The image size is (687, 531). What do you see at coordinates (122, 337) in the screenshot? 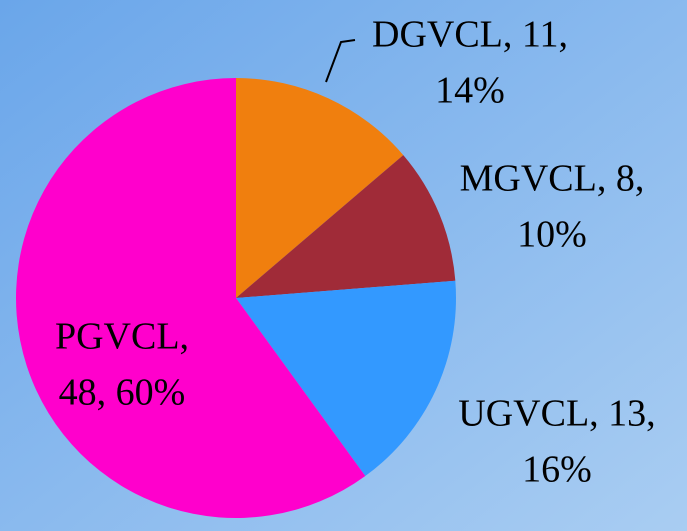
I see `data-label: PGVCL,` at bounding box center [122, 337].